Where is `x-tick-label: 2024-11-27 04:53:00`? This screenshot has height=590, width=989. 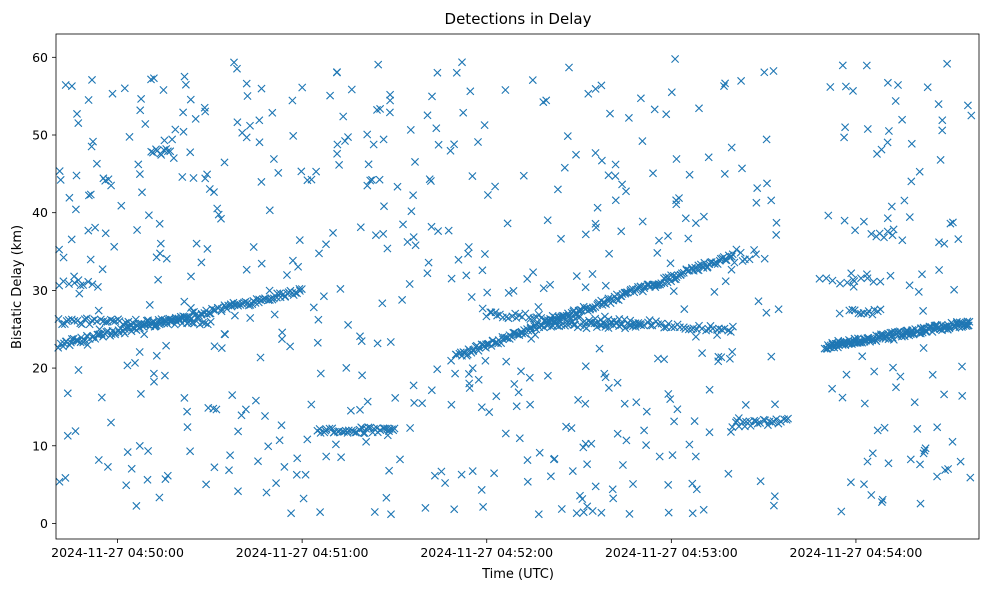 x-tick-label: 2024-11-27 04:53:00 is located at coordinates (671, 552).